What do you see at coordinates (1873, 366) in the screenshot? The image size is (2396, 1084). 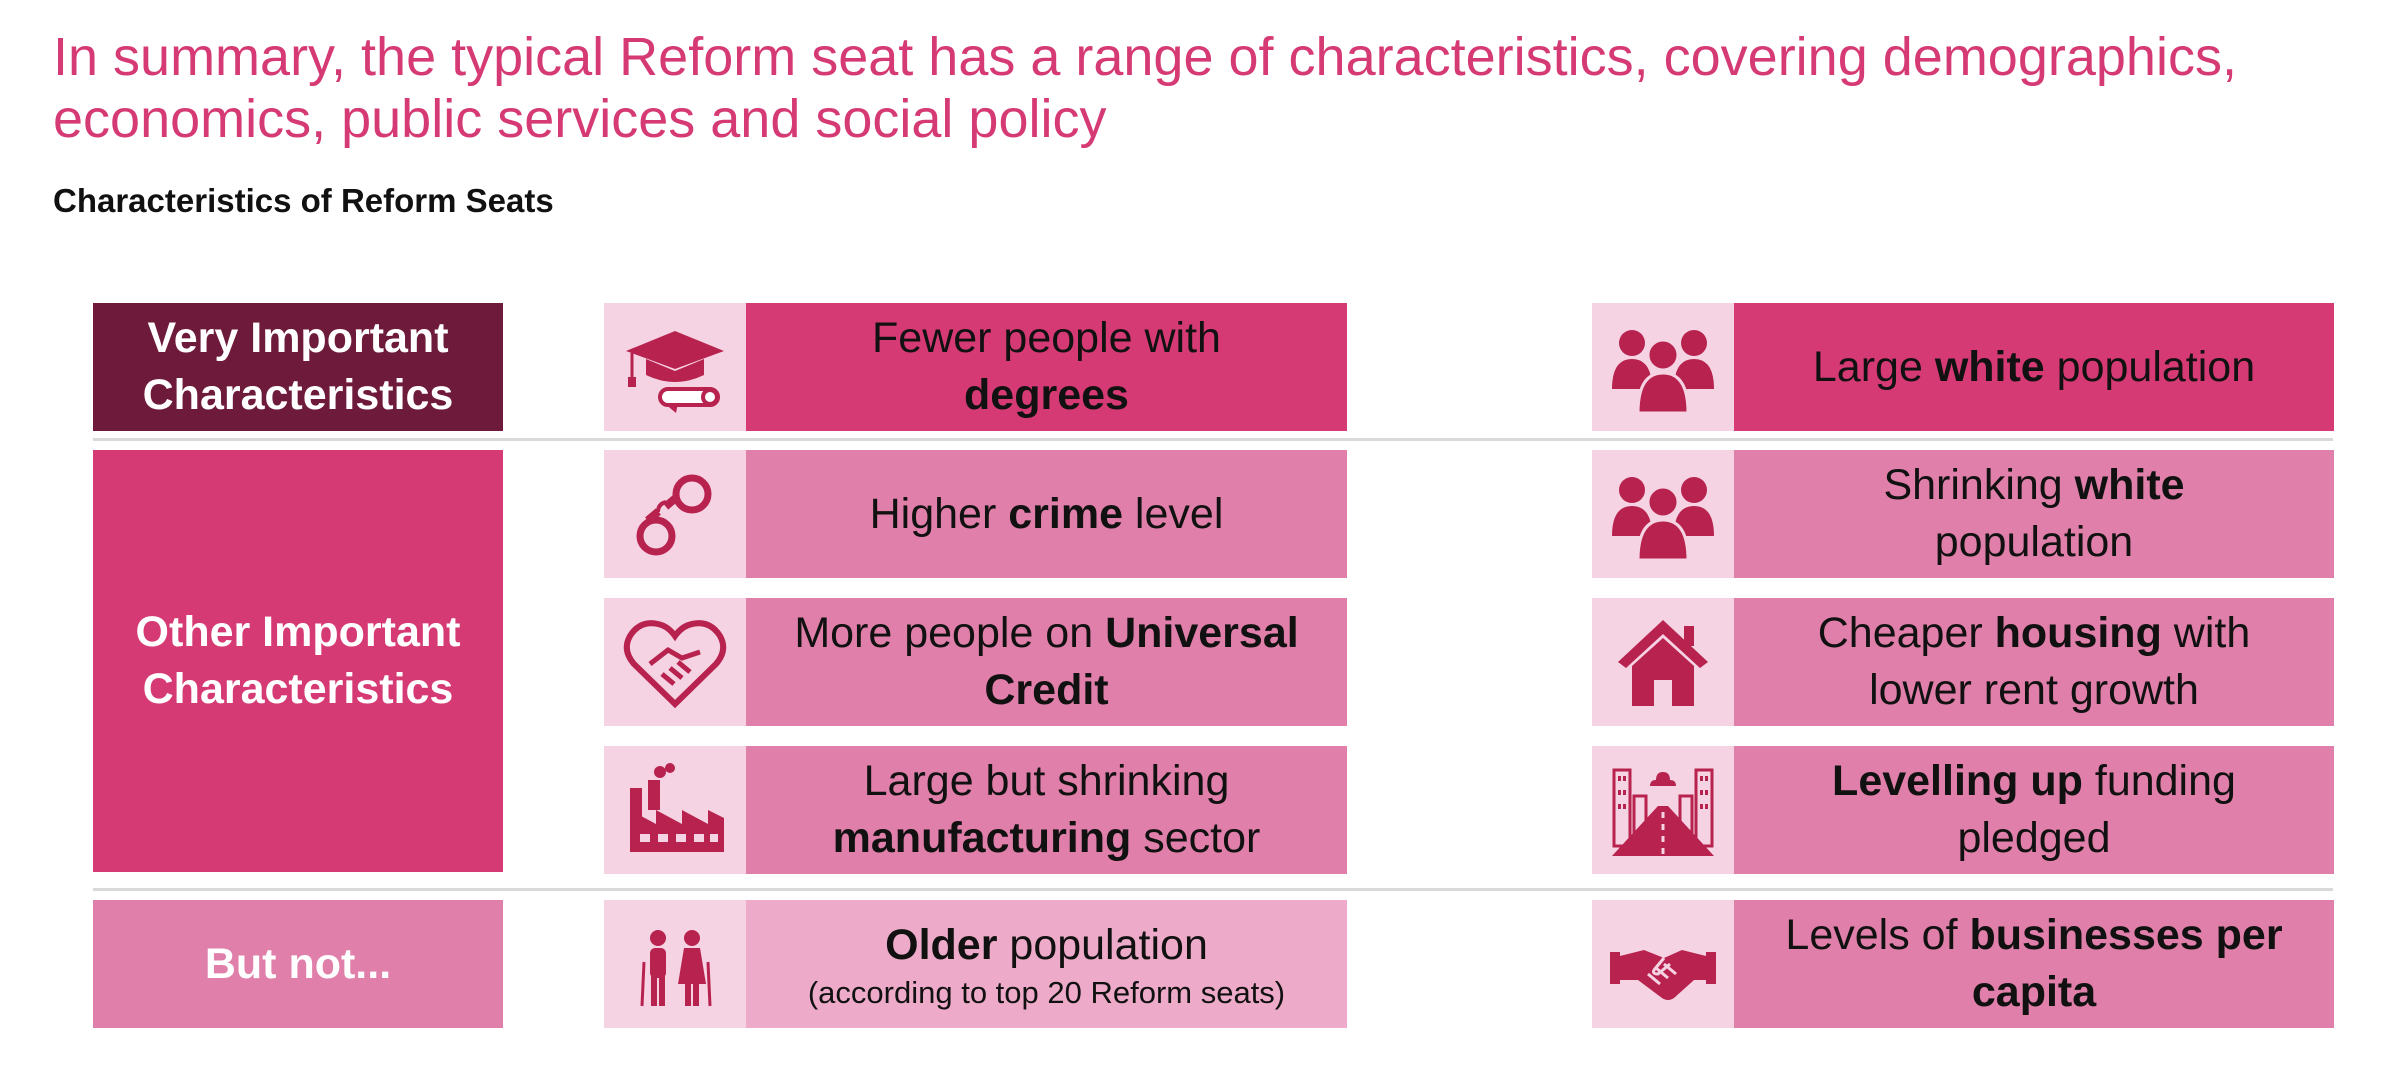 I see `item-line: Large` at bounding box center [1873, 366].